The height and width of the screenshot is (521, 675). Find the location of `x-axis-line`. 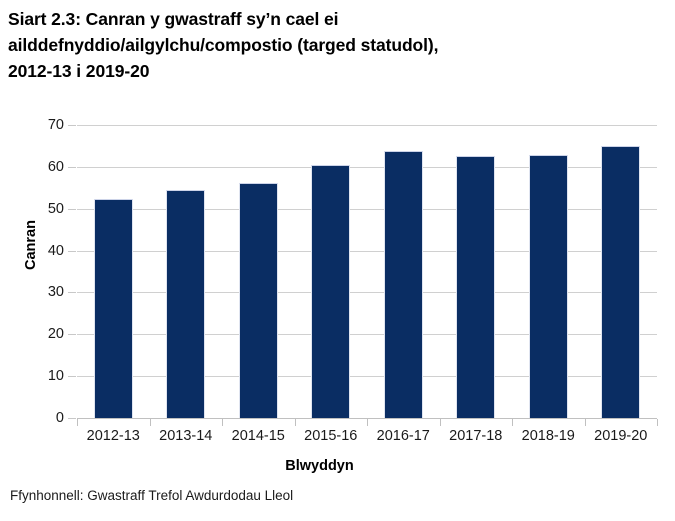

x-axis-line is located at coordinates (367, 418).